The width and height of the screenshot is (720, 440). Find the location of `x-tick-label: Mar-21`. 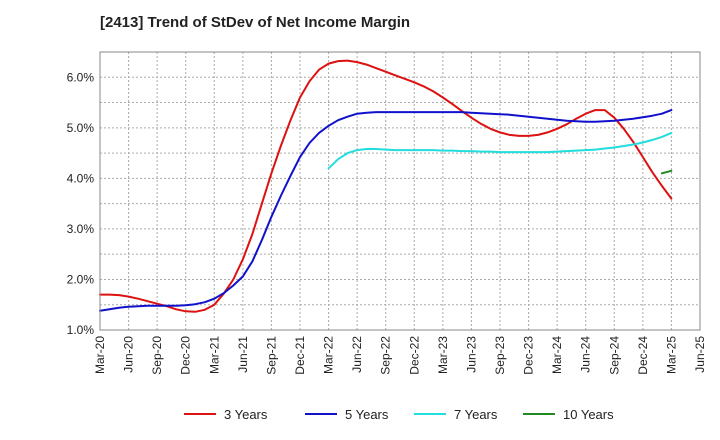

x-tick-label: Mar-21 is located at coordinates (214, 355).